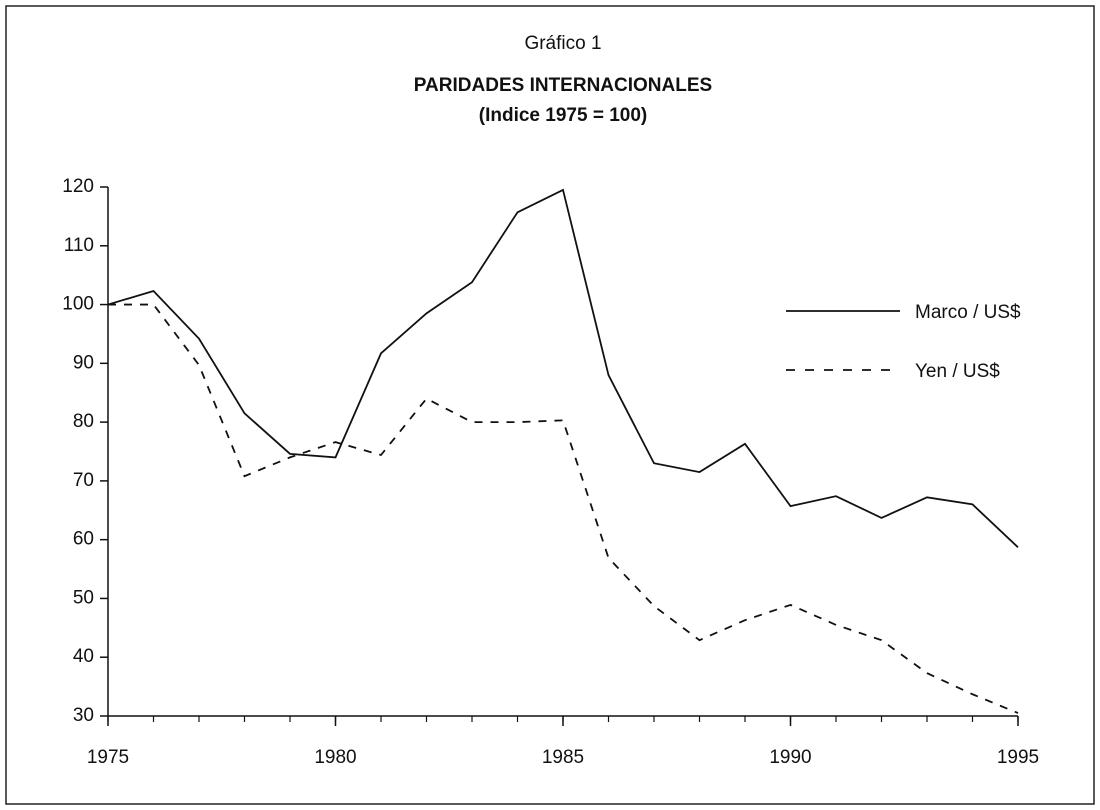 This screenshot has height=810, width=1100. What do you see at coordinates (83, 421) in the screenshot?
I see `y-tick-label: 80` at bounding box center [83, 421].